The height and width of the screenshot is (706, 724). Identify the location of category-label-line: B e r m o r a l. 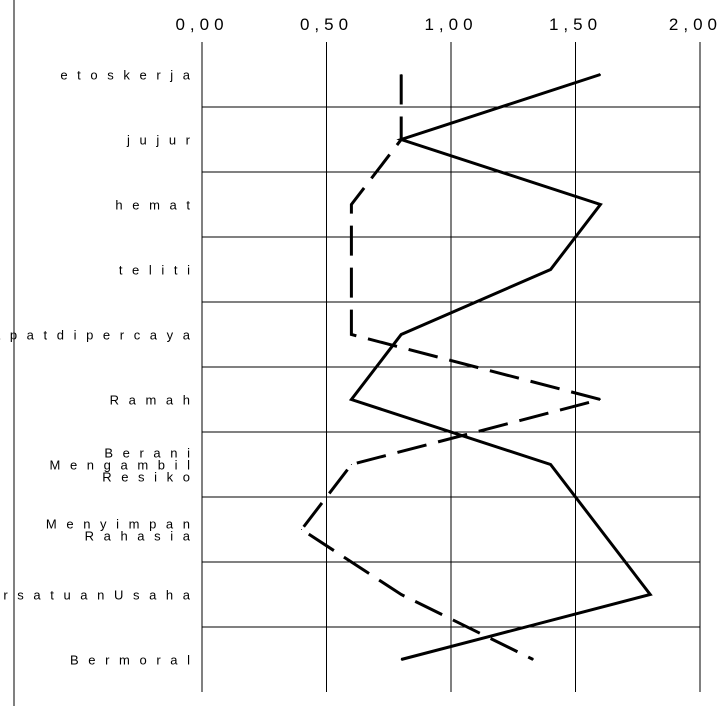
(131, 660).